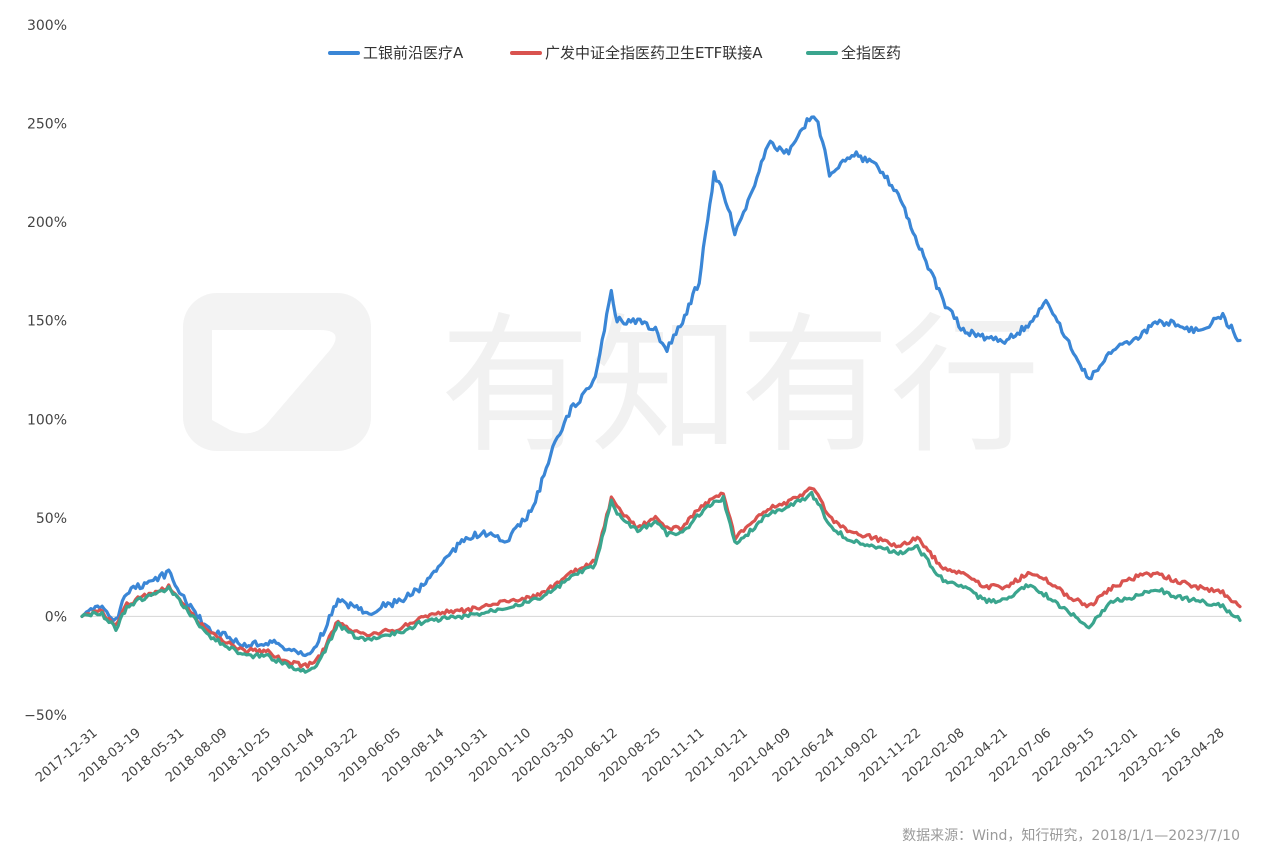 This screenshot has height=868, width=1280. Describe the element at coordinates (654, 53) in the screenshot. I see `legend-label: 广发中证全指医药卫生ETF联接A` at that location.